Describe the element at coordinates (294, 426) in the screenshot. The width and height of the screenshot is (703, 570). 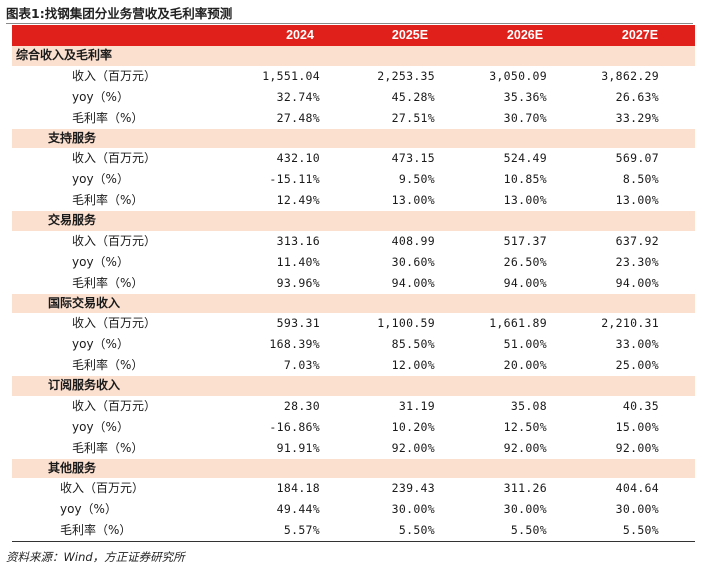
I see `cell-value: -16.86%` at that location.